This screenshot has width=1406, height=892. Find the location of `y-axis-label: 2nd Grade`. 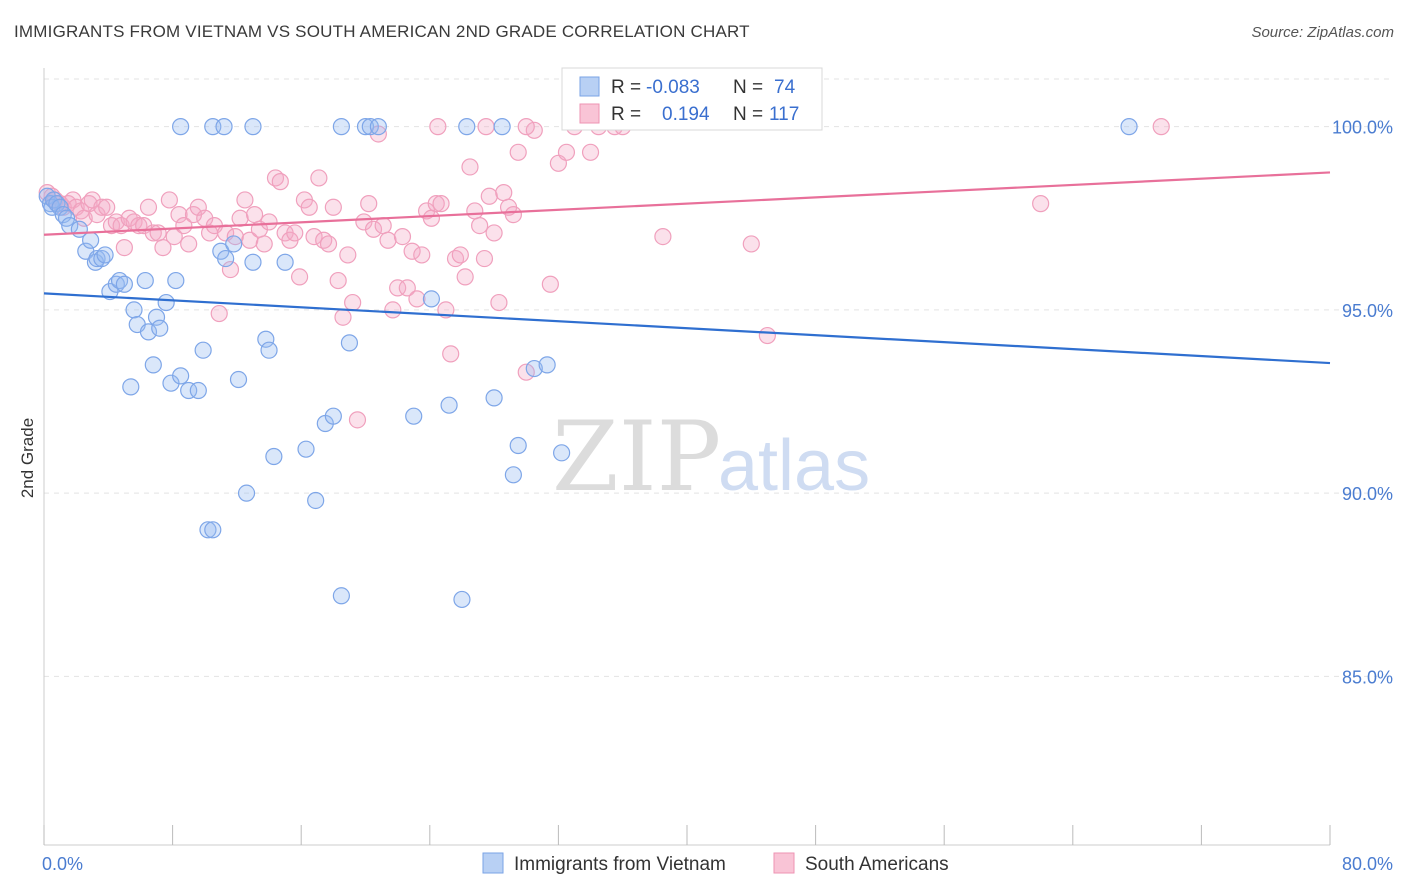

y-axis-label: 2nd Grade is located at coordinates (27, 458).